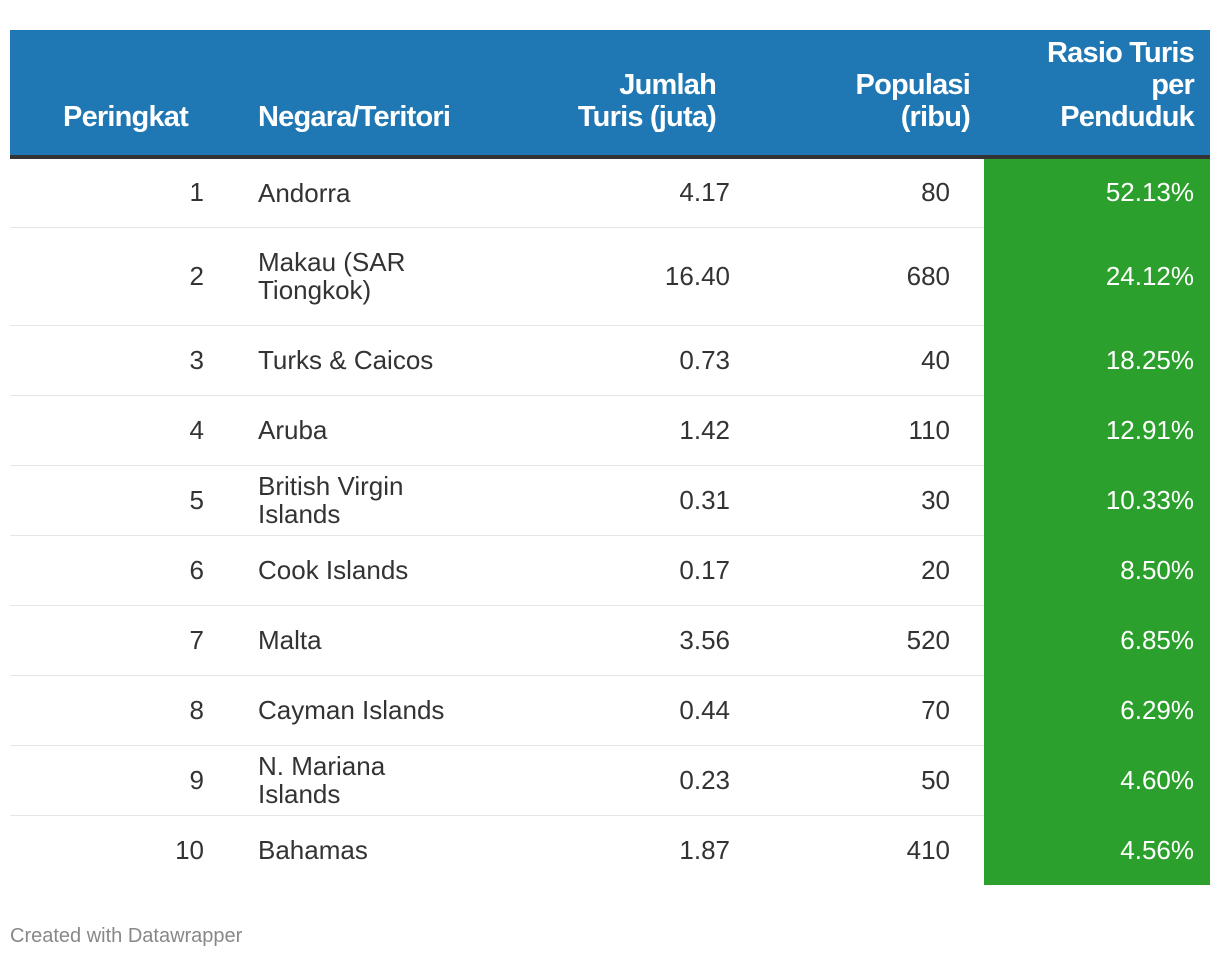  Describe the element at coordinates (928, 849) in the screenshot. I see `cell-population: 410` at that location.